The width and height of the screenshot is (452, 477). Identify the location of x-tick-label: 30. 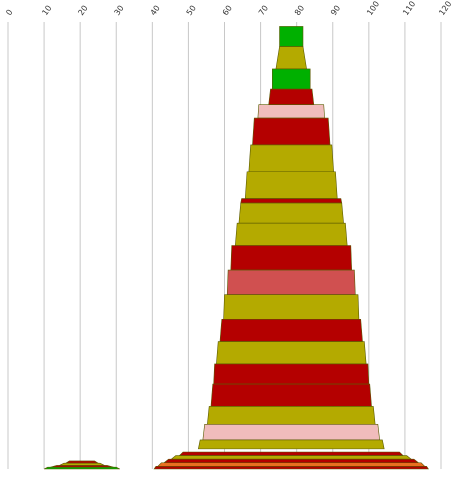
(119, 11).